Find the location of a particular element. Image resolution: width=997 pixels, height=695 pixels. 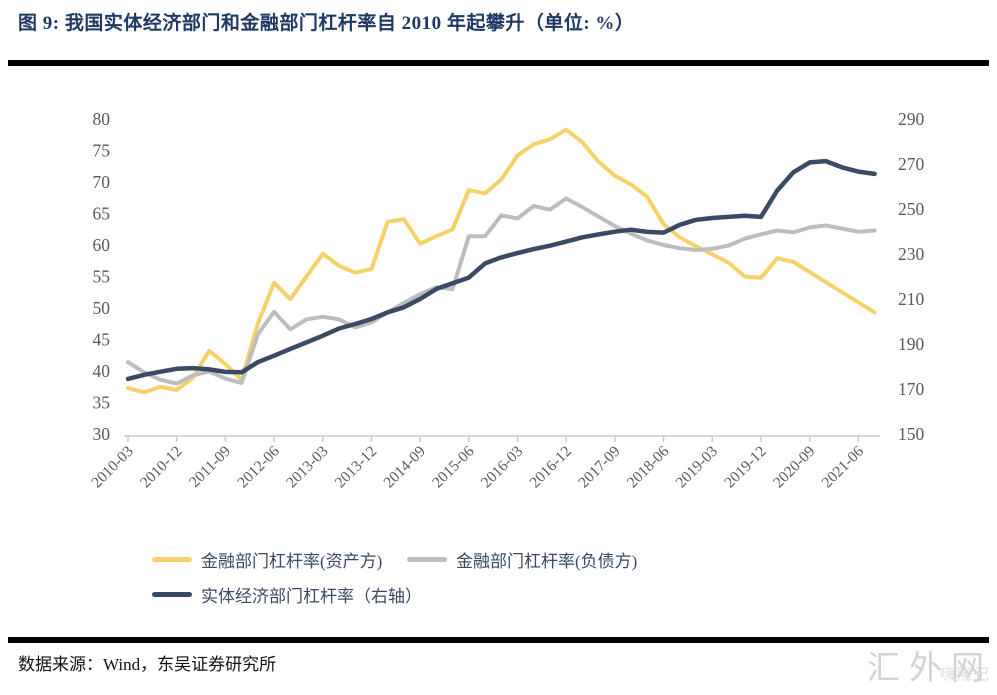

watermark-huiwaiwang: 汇外网 is located at coordinates (930, 669).